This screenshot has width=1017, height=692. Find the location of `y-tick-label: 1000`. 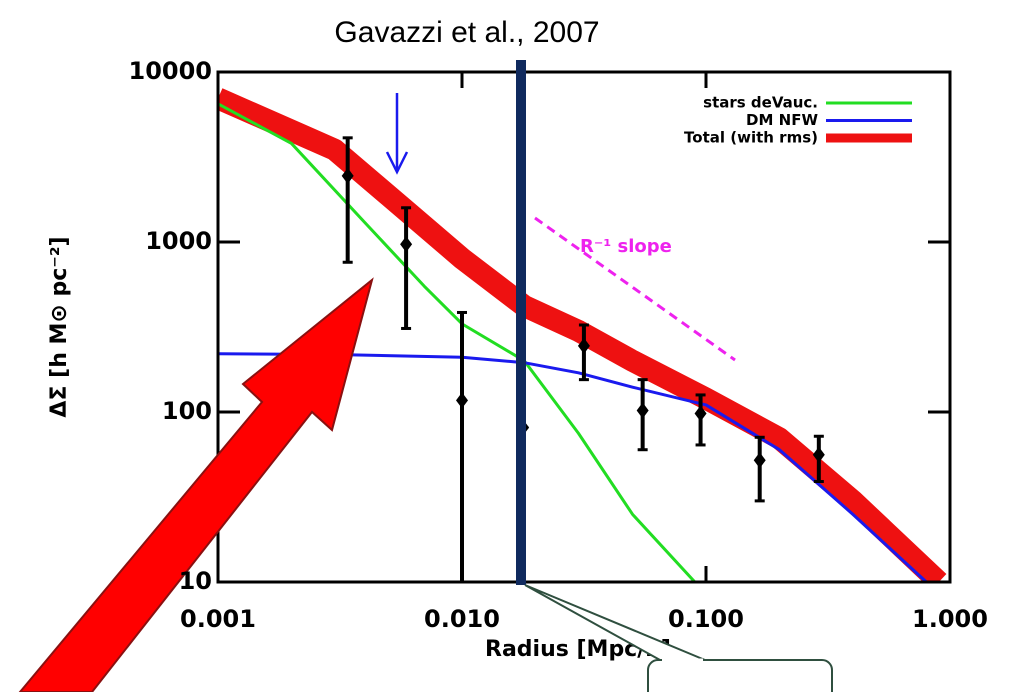

y-tick-label: 1000 is located at coordinates (178, 241).